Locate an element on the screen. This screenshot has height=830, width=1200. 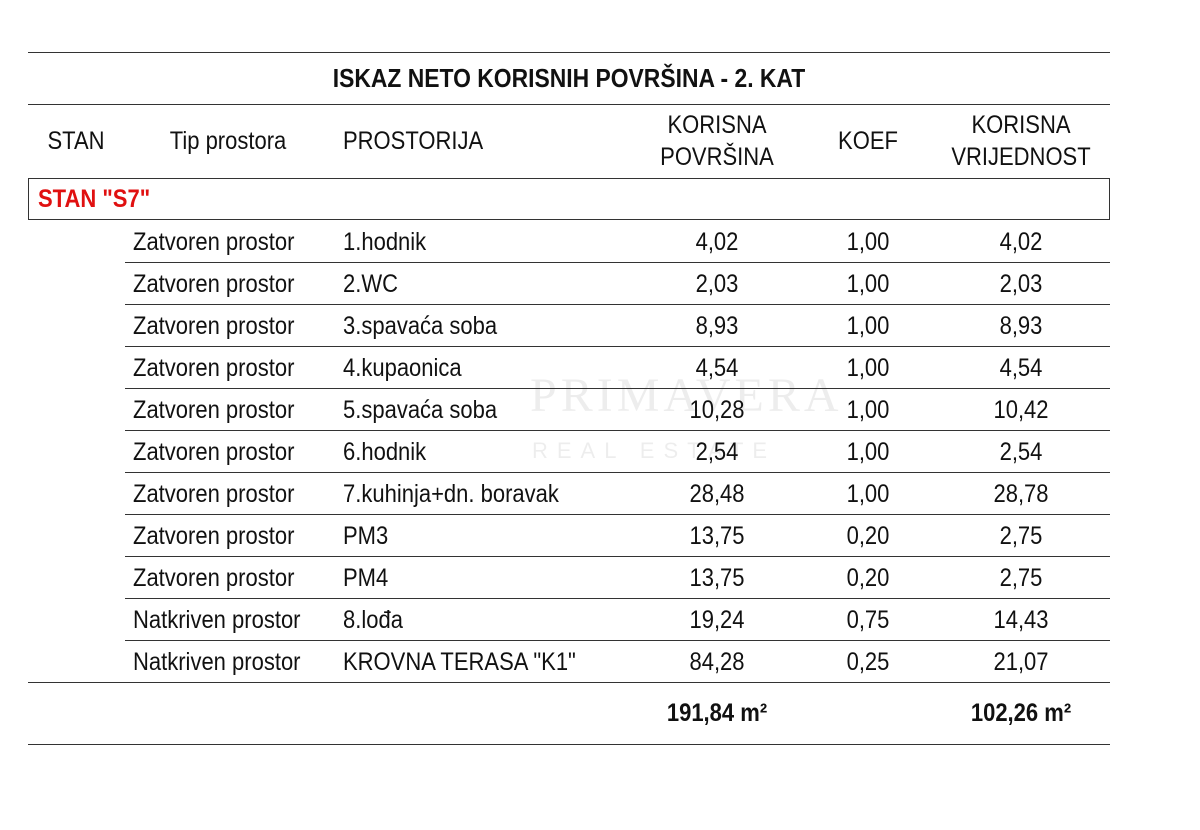
row-value: 28,48 is located at coordinates (717, 494).